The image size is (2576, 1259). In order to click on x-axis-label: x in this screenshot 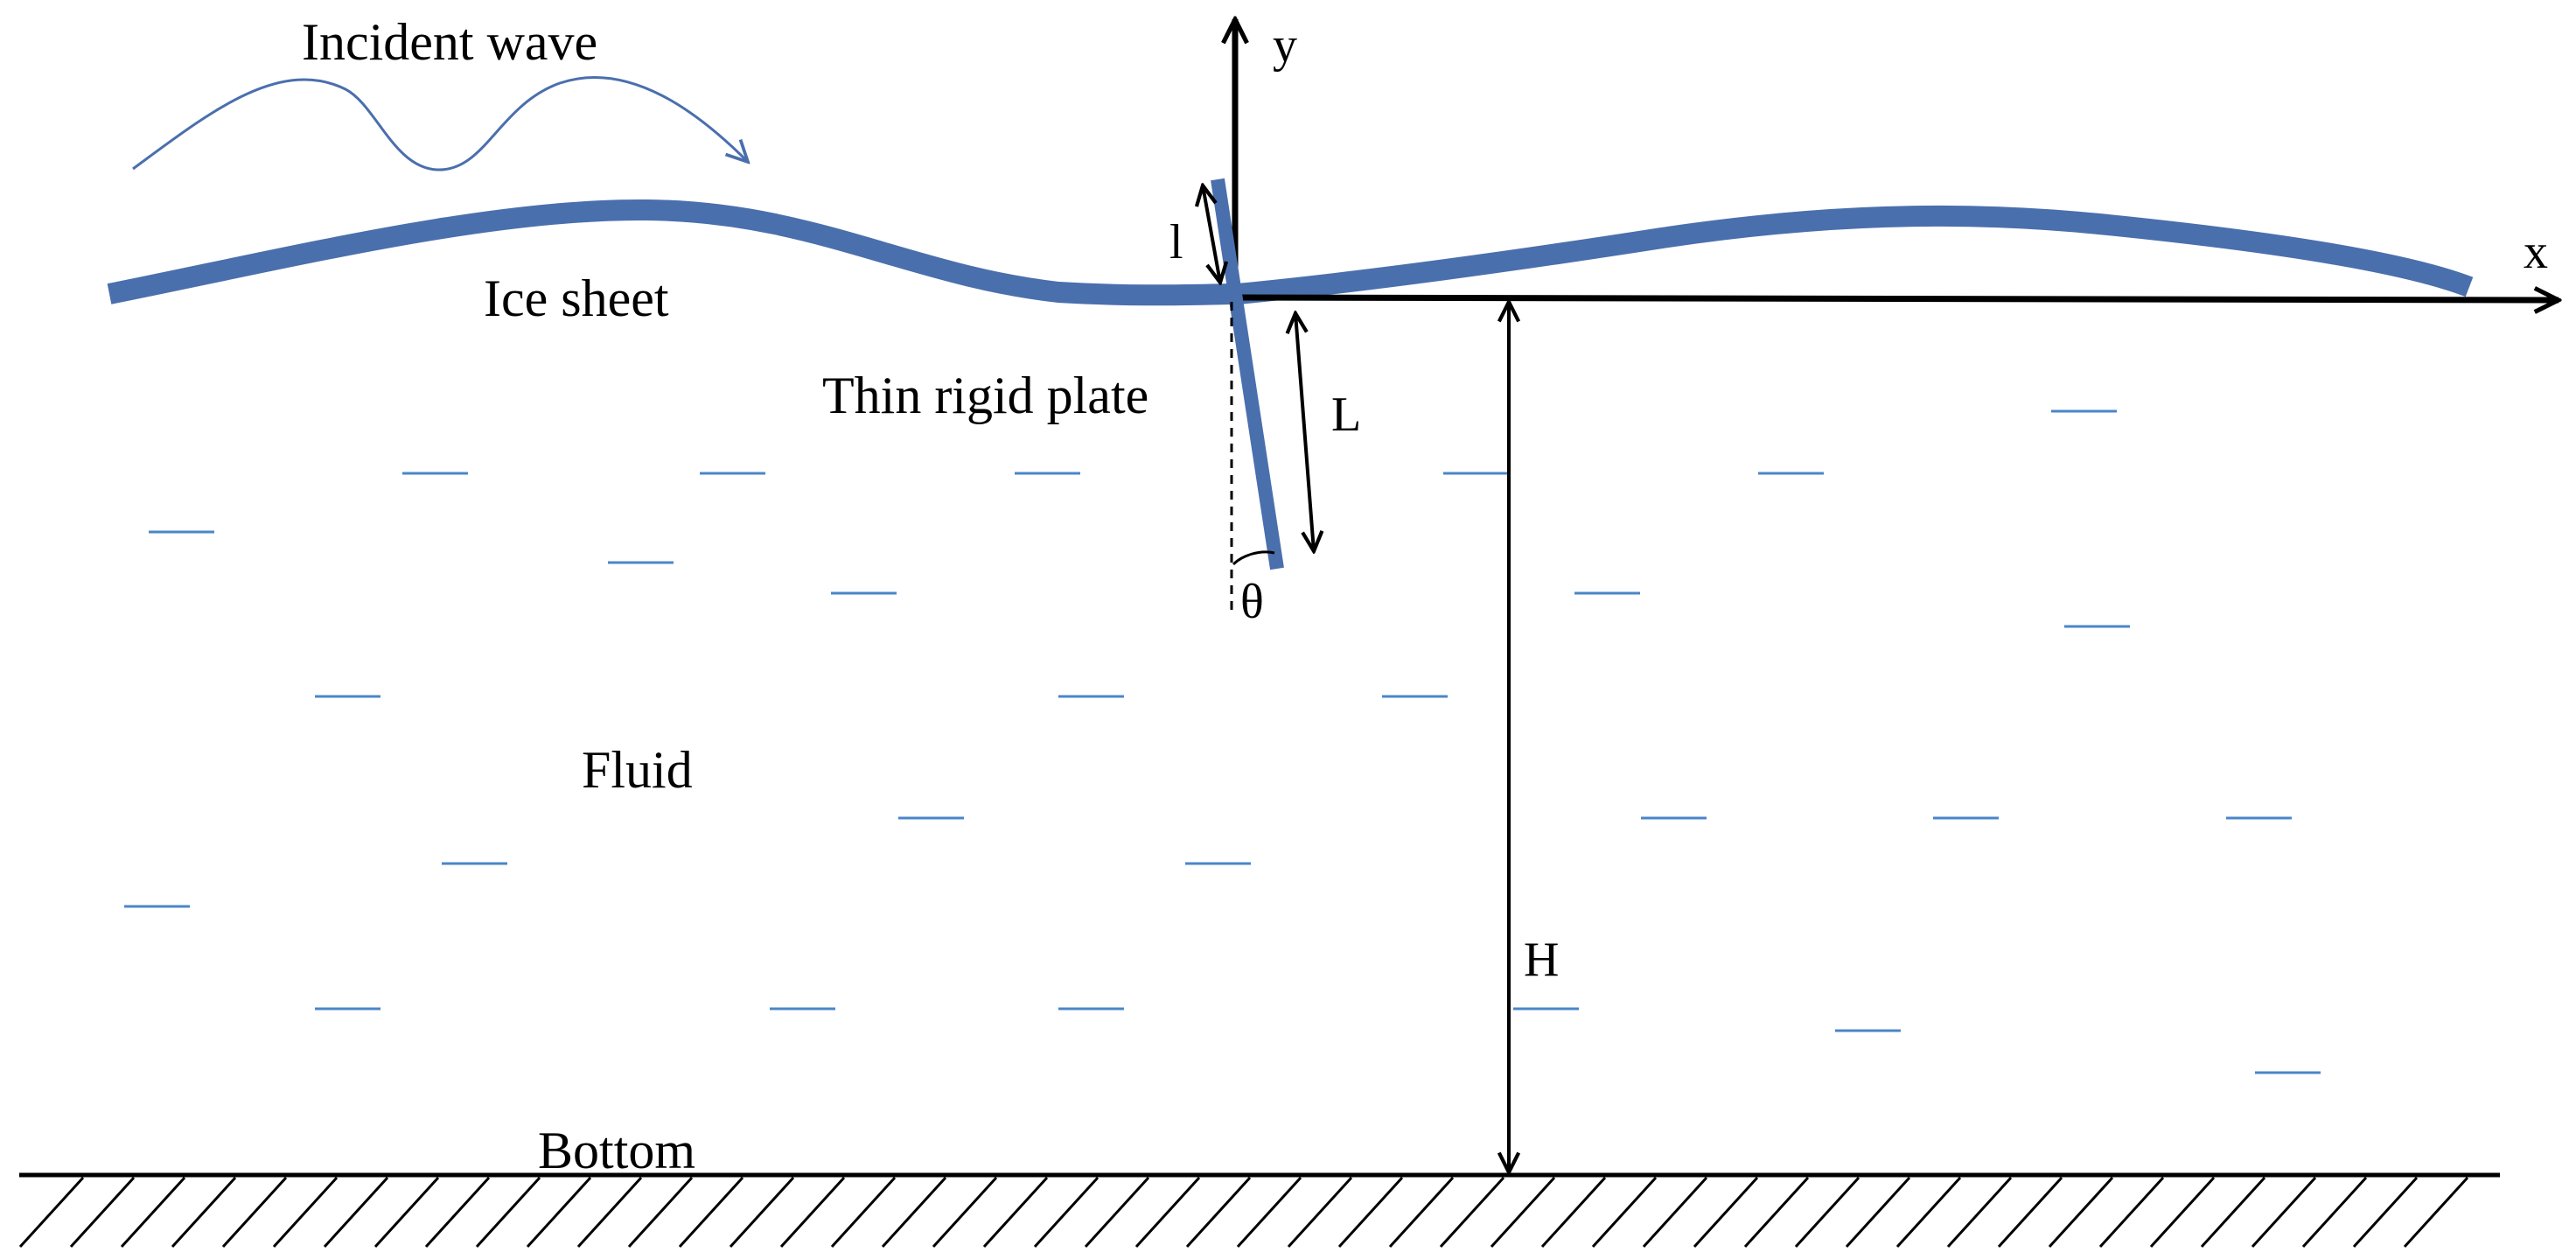, I will do `click(2536, 252)`.